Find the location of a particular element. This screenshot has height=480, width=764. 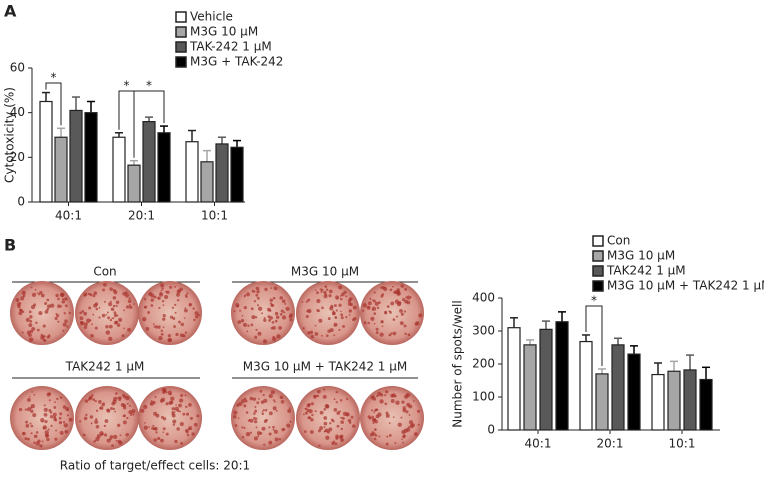

well-plate is located at coordinates (328, 313).